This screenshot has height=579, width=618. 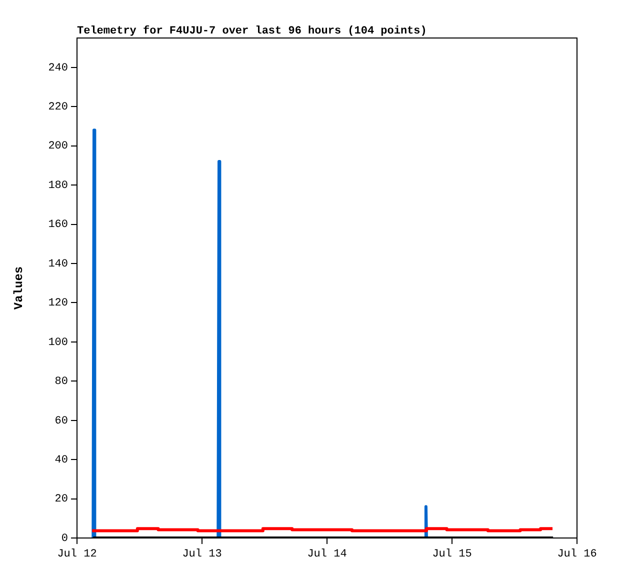 I want to click on y-tick-label: 60, so click(x=61, y=421).